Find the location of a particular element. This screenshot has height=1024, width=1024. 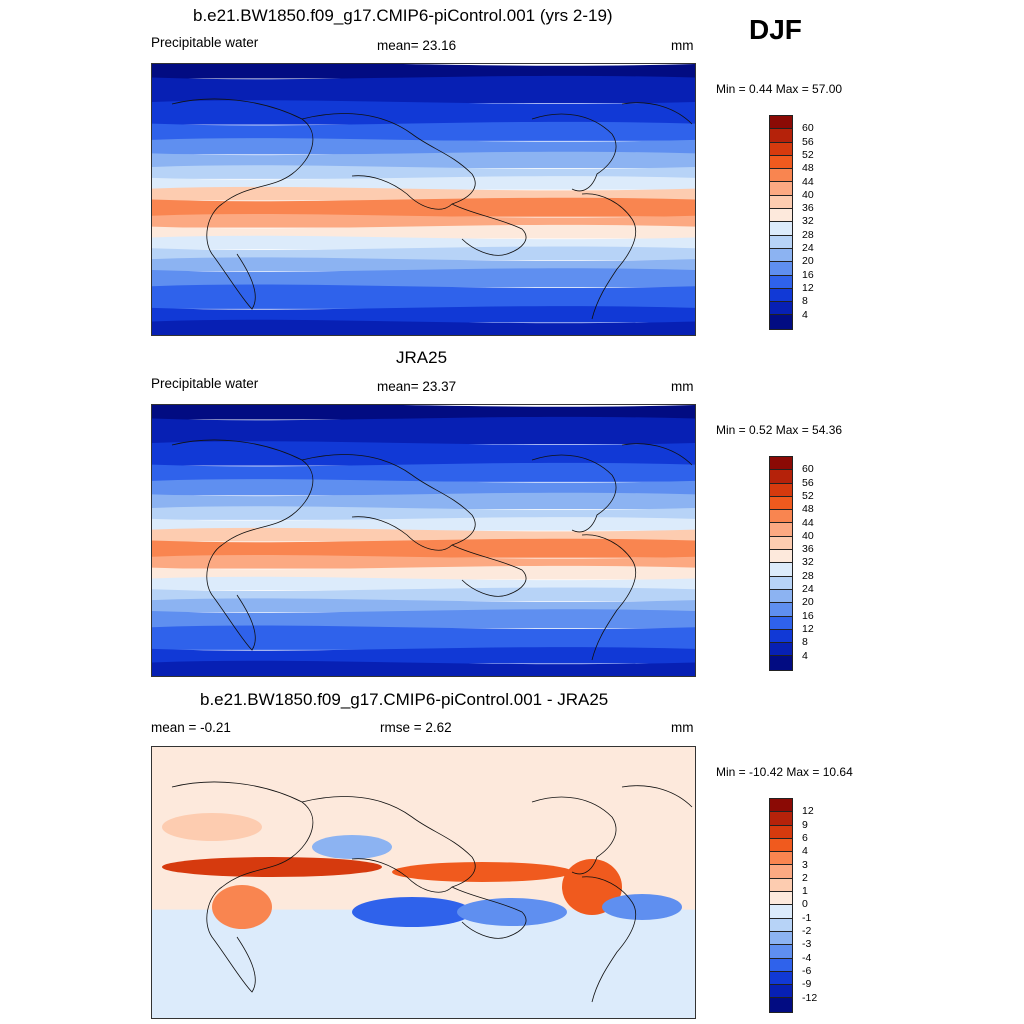

colorbar-tick-label: -2 is located at coordinates (807, 931).